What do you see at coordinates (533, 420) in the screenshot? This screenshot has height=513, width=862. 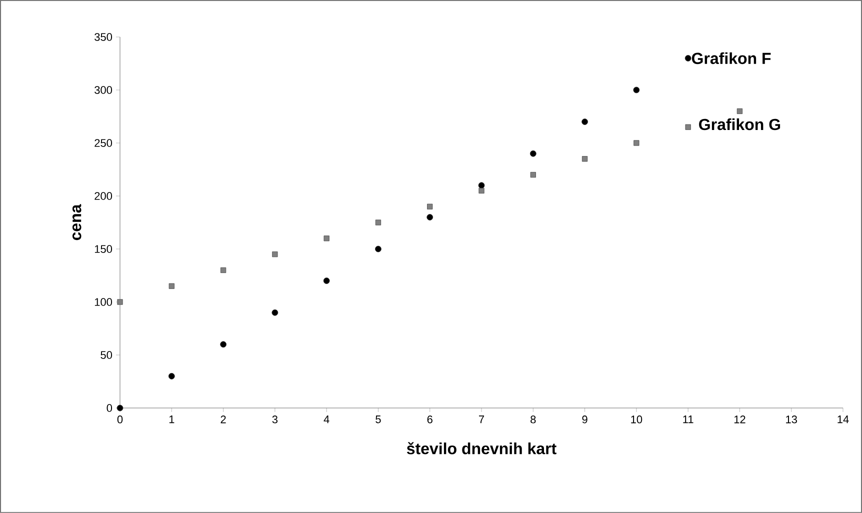 I see `x-tick-label: 8` at bounding box center [533, 420].